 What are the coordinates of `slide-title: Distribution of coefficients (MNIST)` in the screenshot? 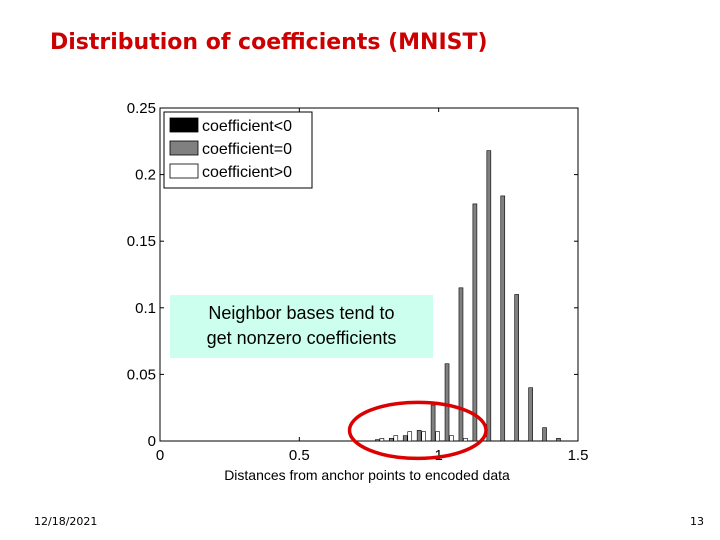 It's located at (269, 42).